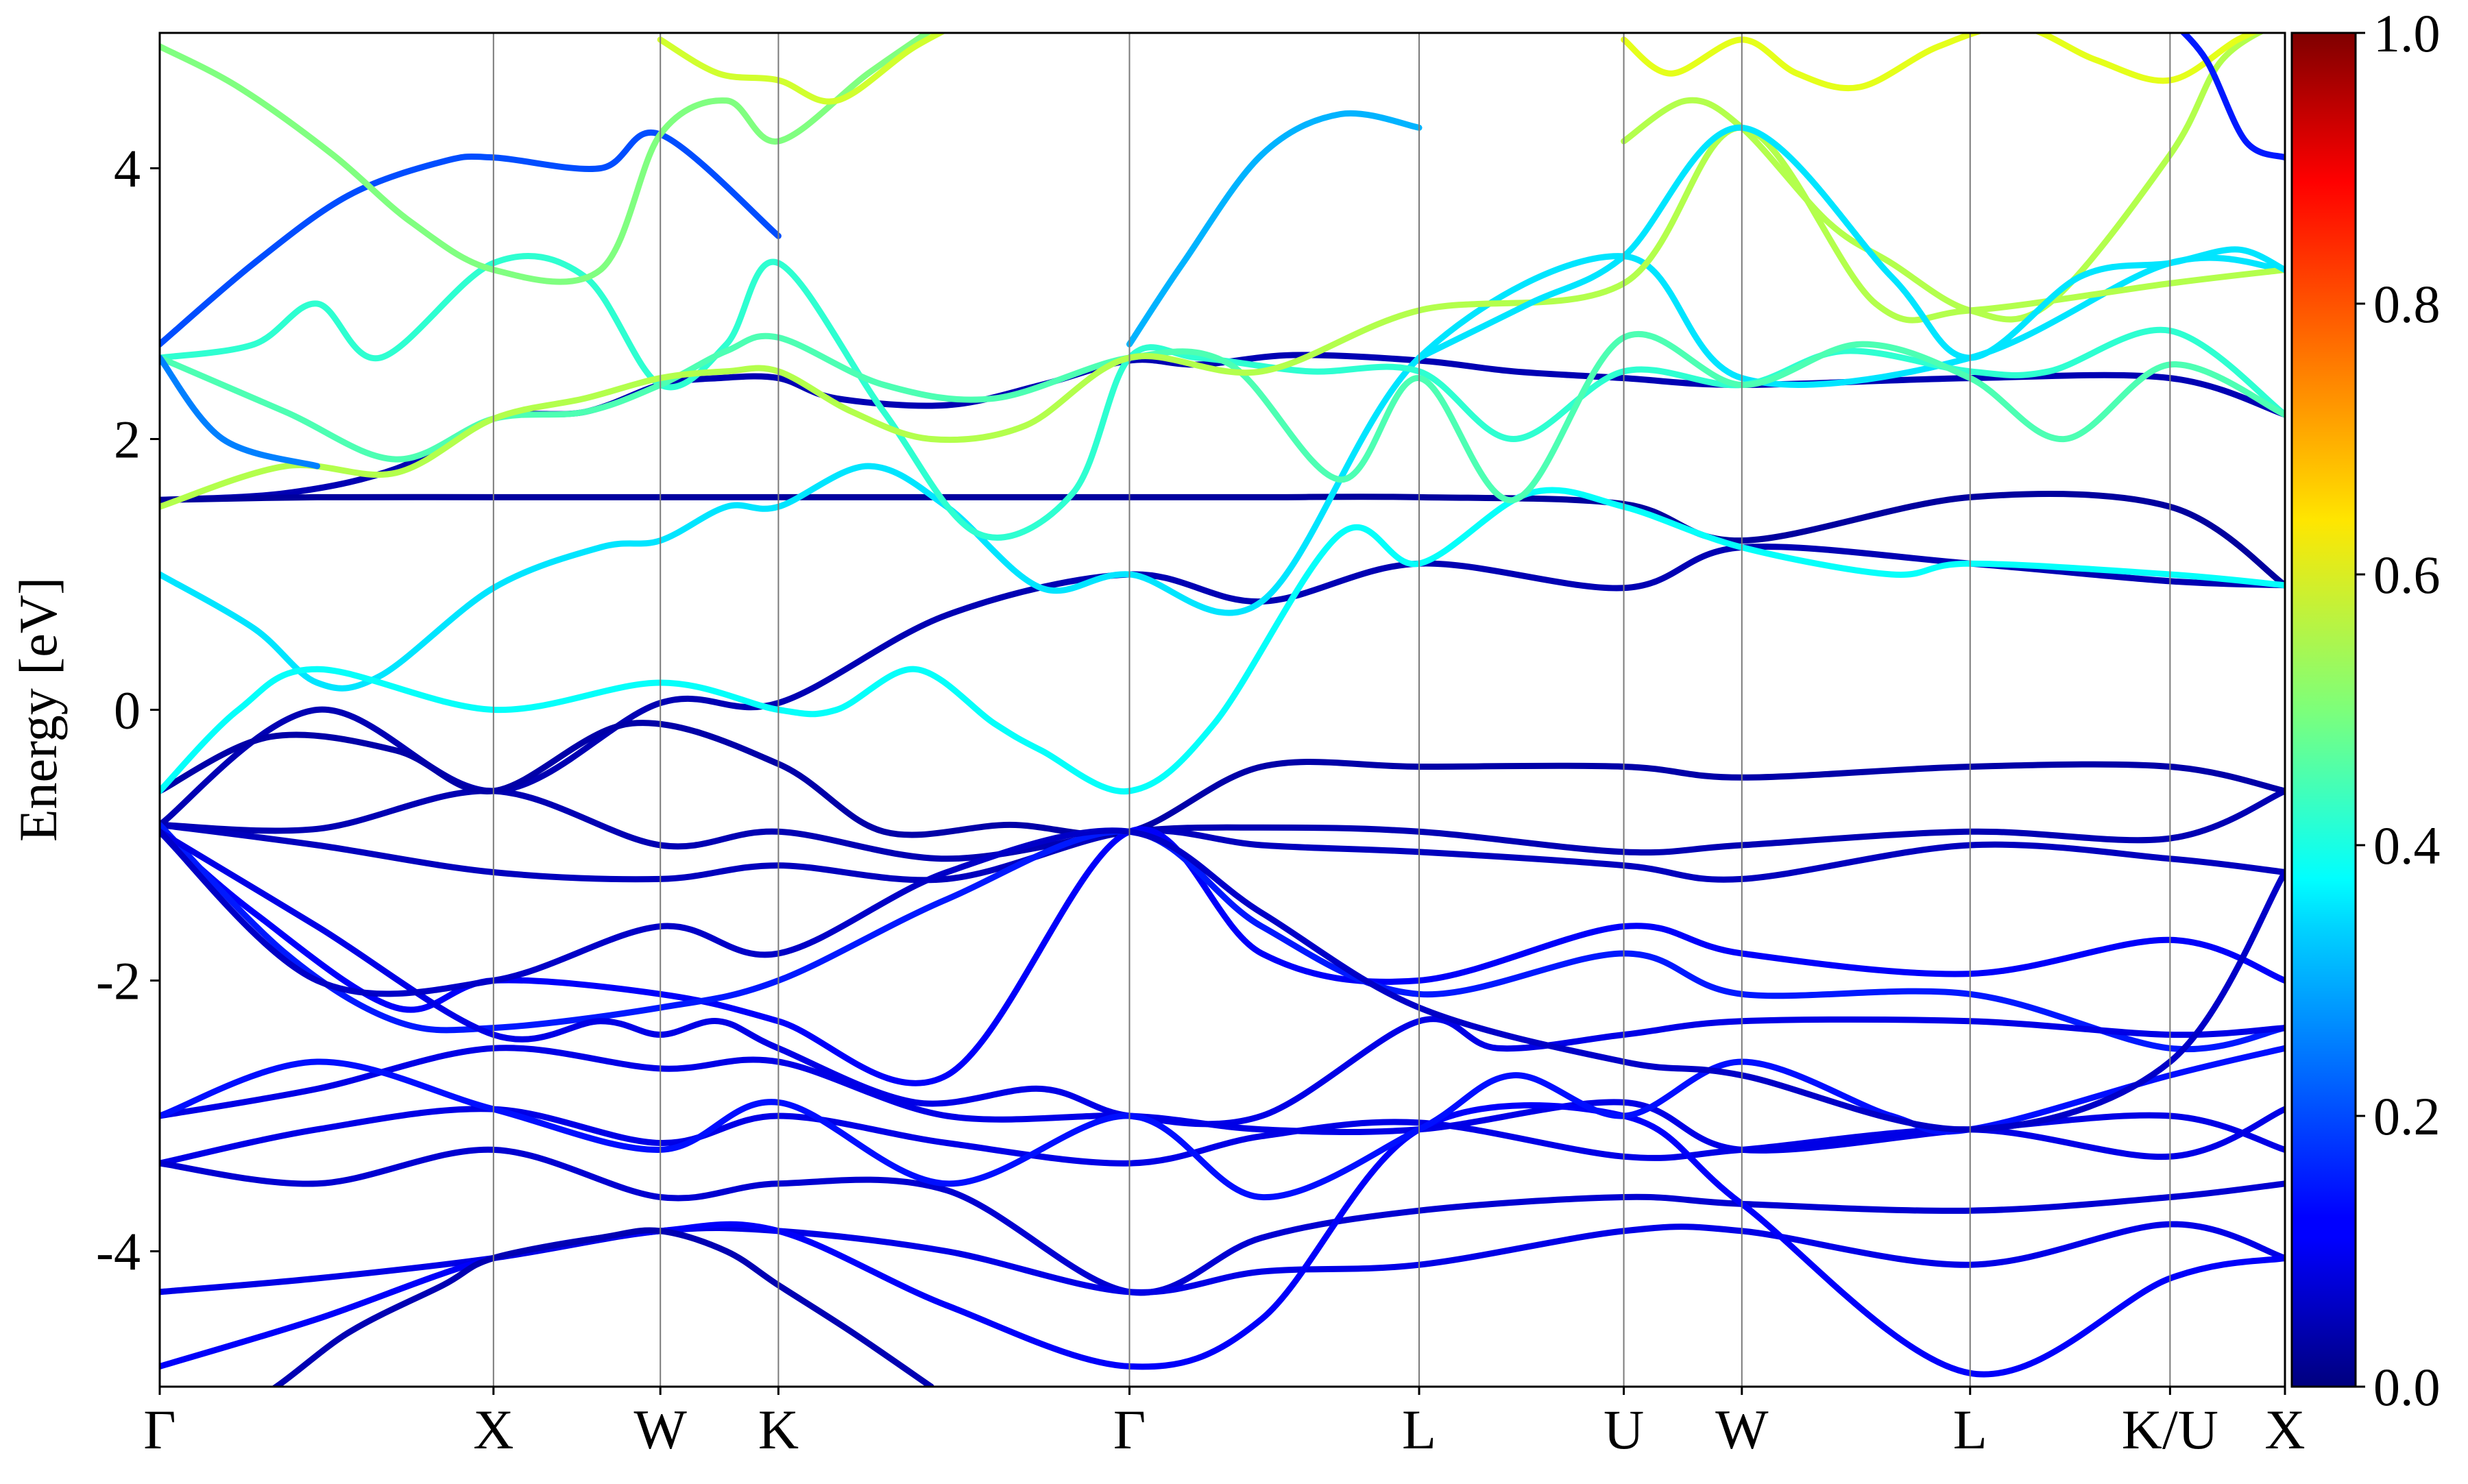 This screenshot has height=1484, width=2468. What do you see at coordinates (128, 440) in the screenshot?
I see `y-tick-label: 2` at bounding box center [128, 440].